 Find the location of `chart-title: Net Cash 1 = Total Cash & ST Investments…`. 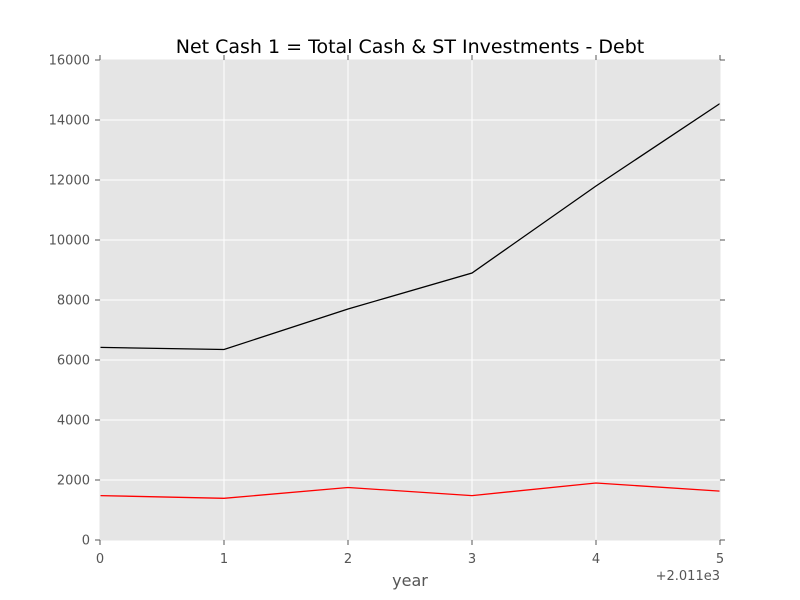

chart-title: Net Cash 1 = Total Cash & ST Investments… is located at coordinates (410, 47).